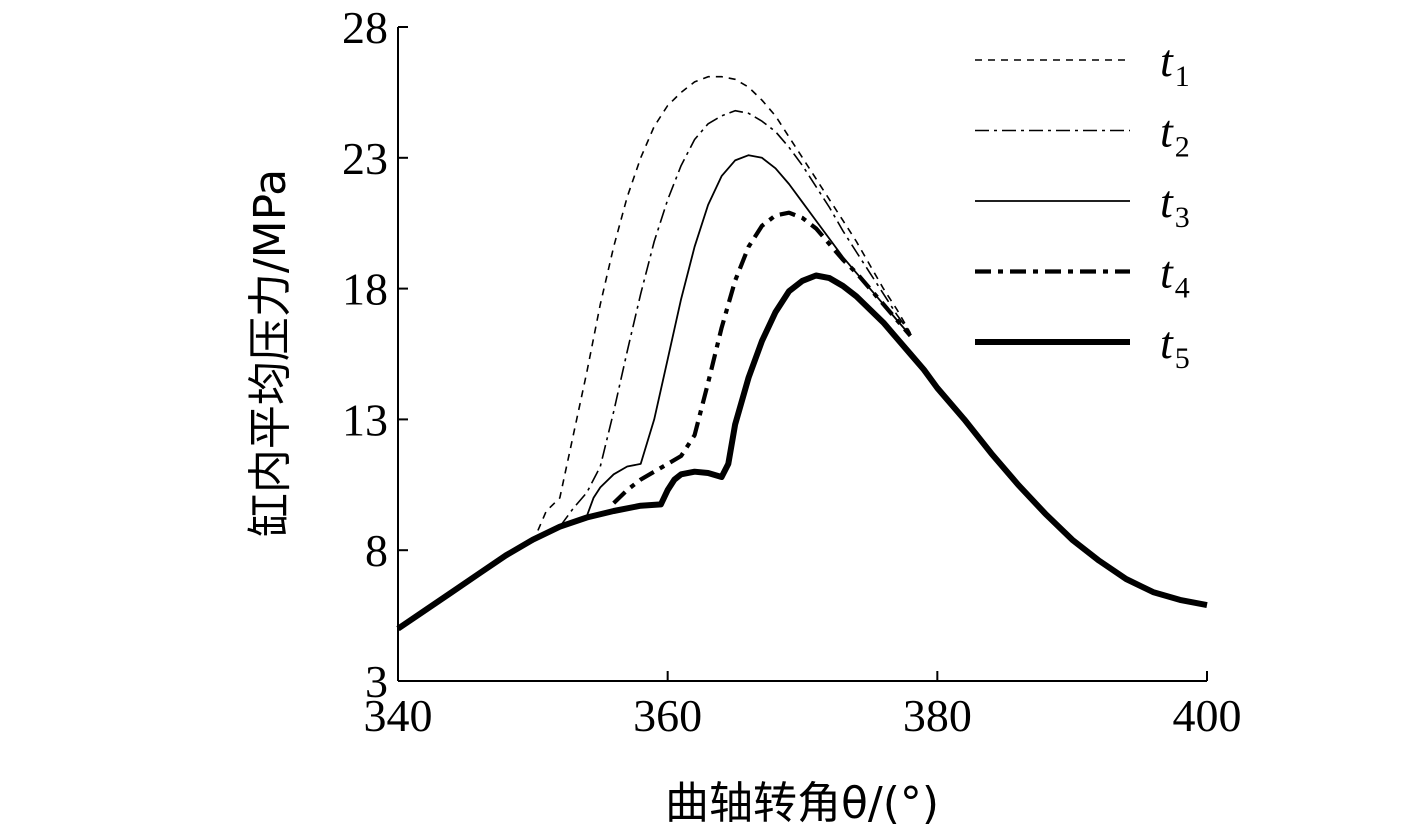 This screenshot has width=1417, height=827. I want to click on series-line-t4, so click(762, 357).